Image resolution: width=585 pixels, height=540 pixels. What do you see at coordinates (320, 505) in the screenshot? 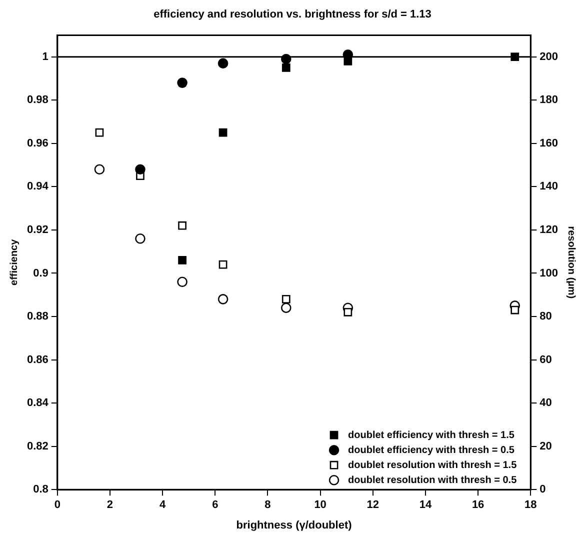
I see `x-tick-label: 10` at bounding box center [320, 505].